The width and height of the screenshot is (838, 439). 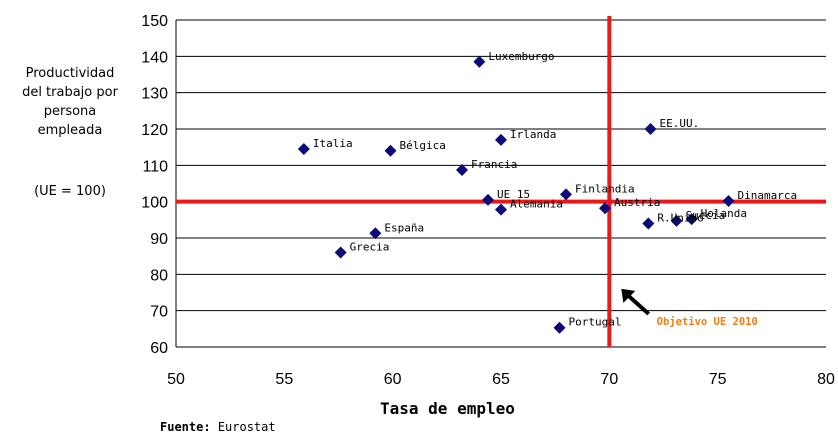 What do you see at coordinates (718, 379) in the screenshot?
I see `x-tick-label-75: 75` at bounding box center [718, 379].